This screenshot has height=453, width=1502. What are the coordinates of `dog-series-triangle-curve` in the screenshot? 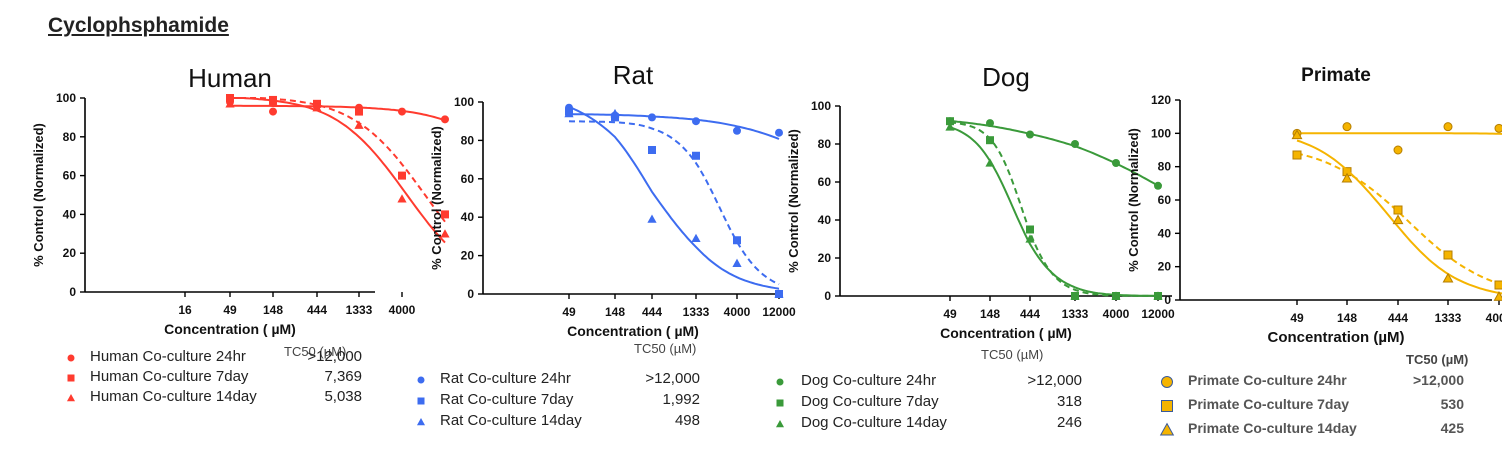 It's located at (1054, 211).